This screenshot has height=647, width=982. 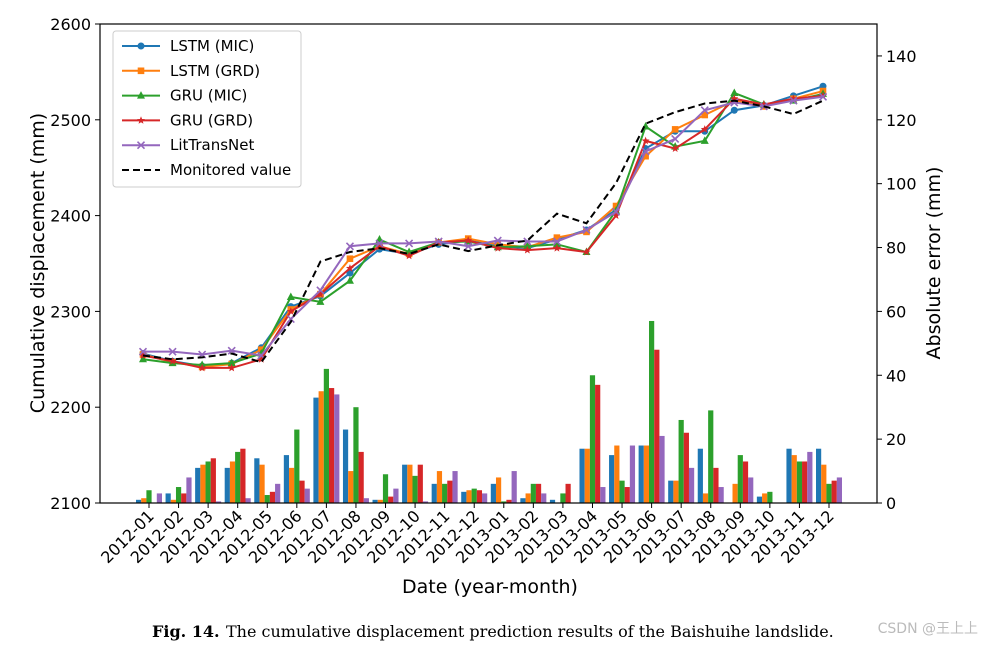 What do you see at coordinates (70, 407) in the screenshot?
I see `y-tick-label: 2200` at bounding box center [70, 407].